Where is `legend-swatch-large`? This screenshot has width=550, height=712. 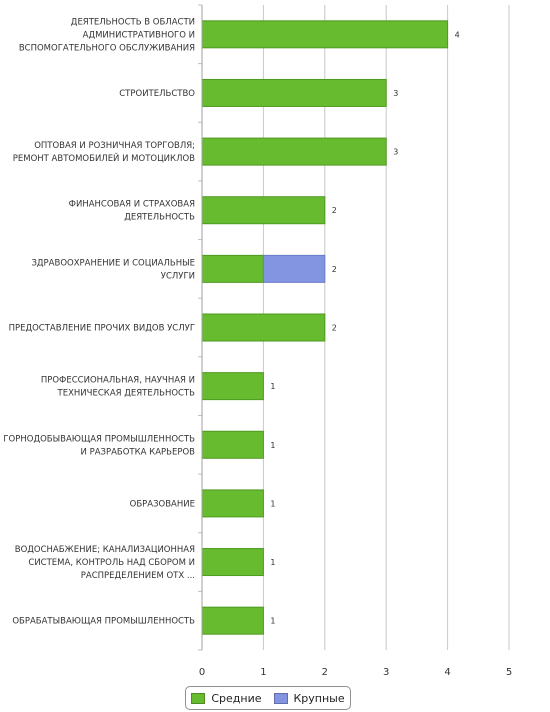
legend-swatch-large is located at coordinates (280, 698).